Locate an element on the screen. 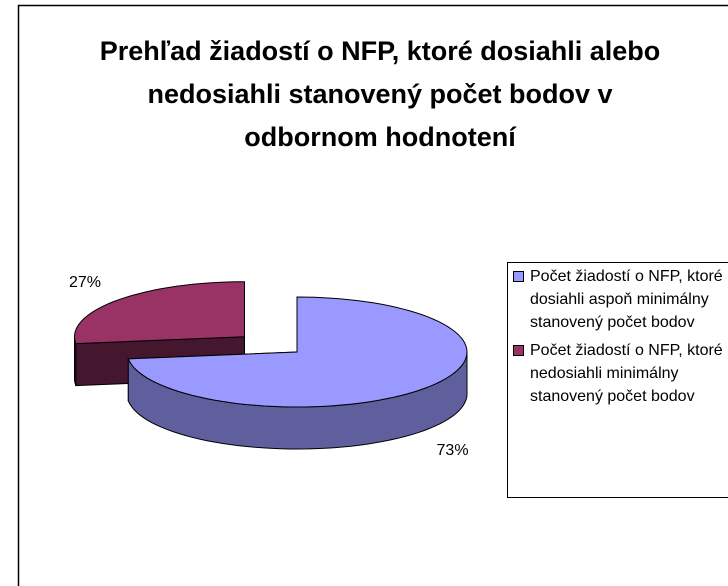 The image size is (728, 586). legend-frame is located at coordinates (617, 380).